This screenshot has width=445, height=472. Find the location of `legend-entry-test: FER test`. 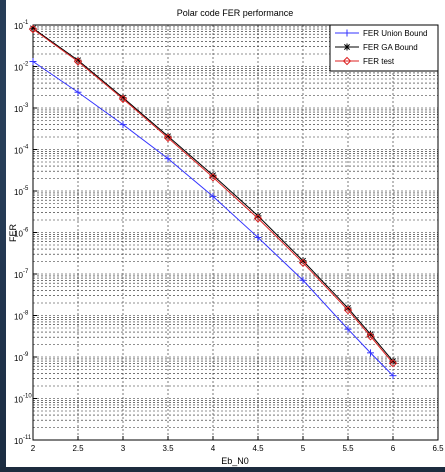

legend-entry-test: FER test is located at coordinates (365, 61).